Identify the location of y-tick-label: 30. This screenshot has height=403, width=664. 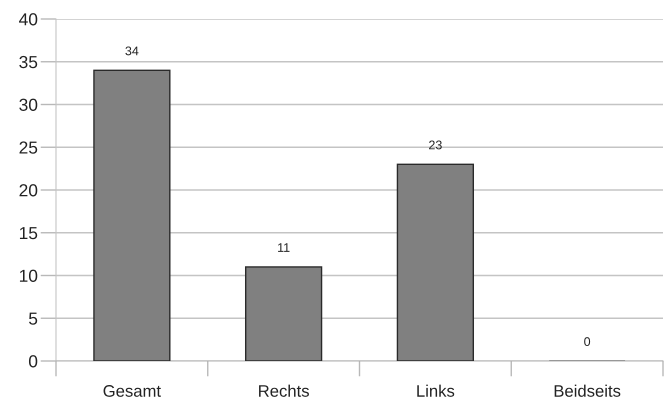
(28, 104).